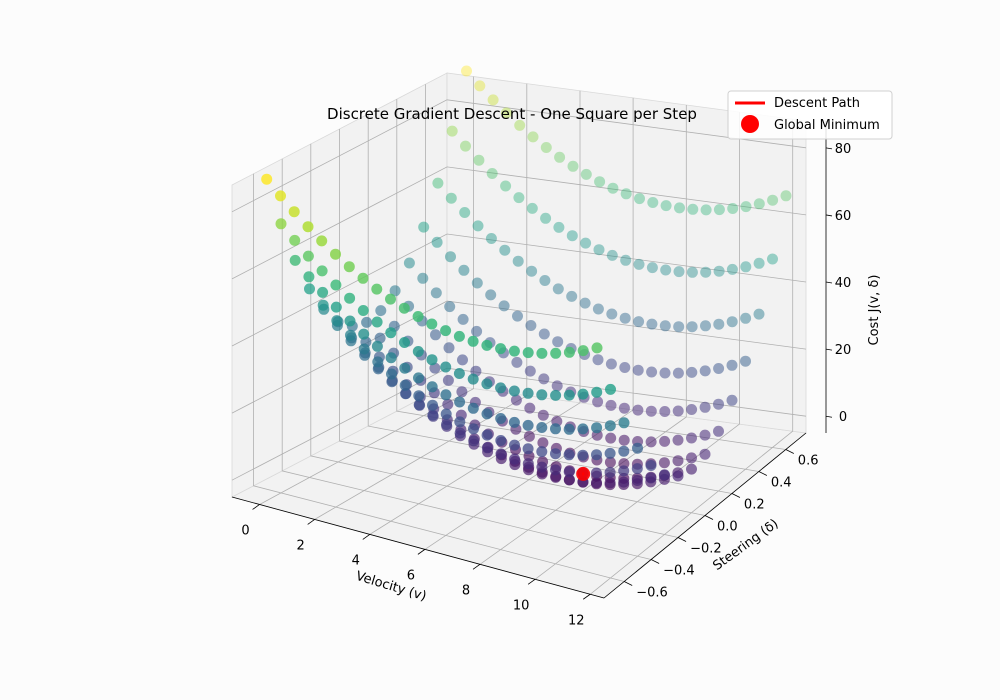 The width and height of the screenshot is (1000, 700). Describe the element at coordinates (843, 149) in the screenshot. I see `z-tick-label: 80` at that location.